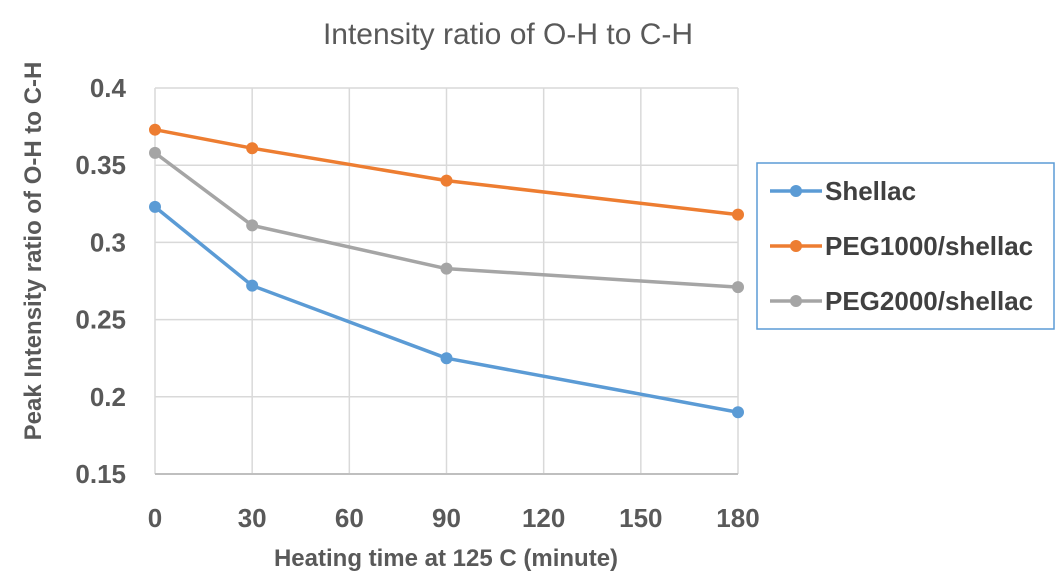 Image resolution: width=1056 pixels, height=576 pixels. Describe the element at coordinates (737, 518) in the screenshot. I see `x-tick-label: 180` at that location.